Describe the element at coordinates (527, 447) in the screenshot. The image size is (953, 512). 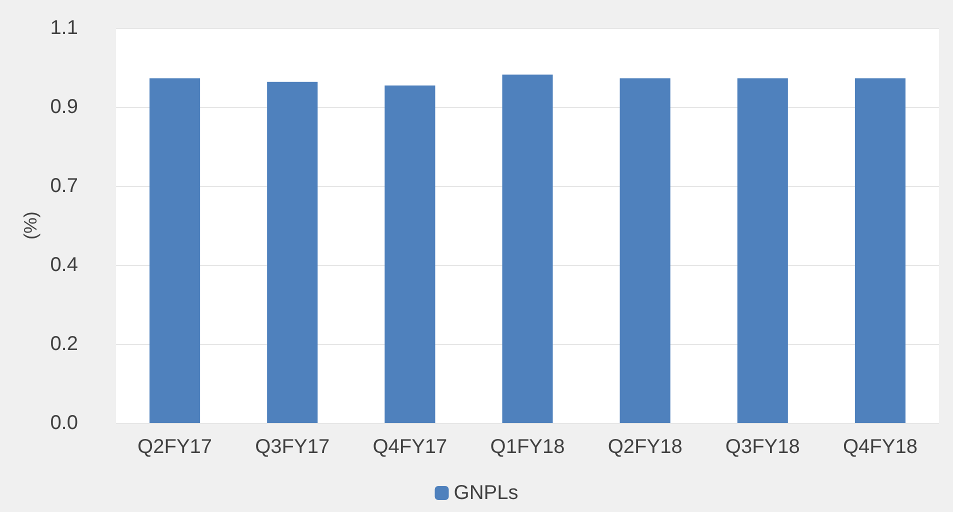
I see `x-tick-label: Q1FY18` at that location.